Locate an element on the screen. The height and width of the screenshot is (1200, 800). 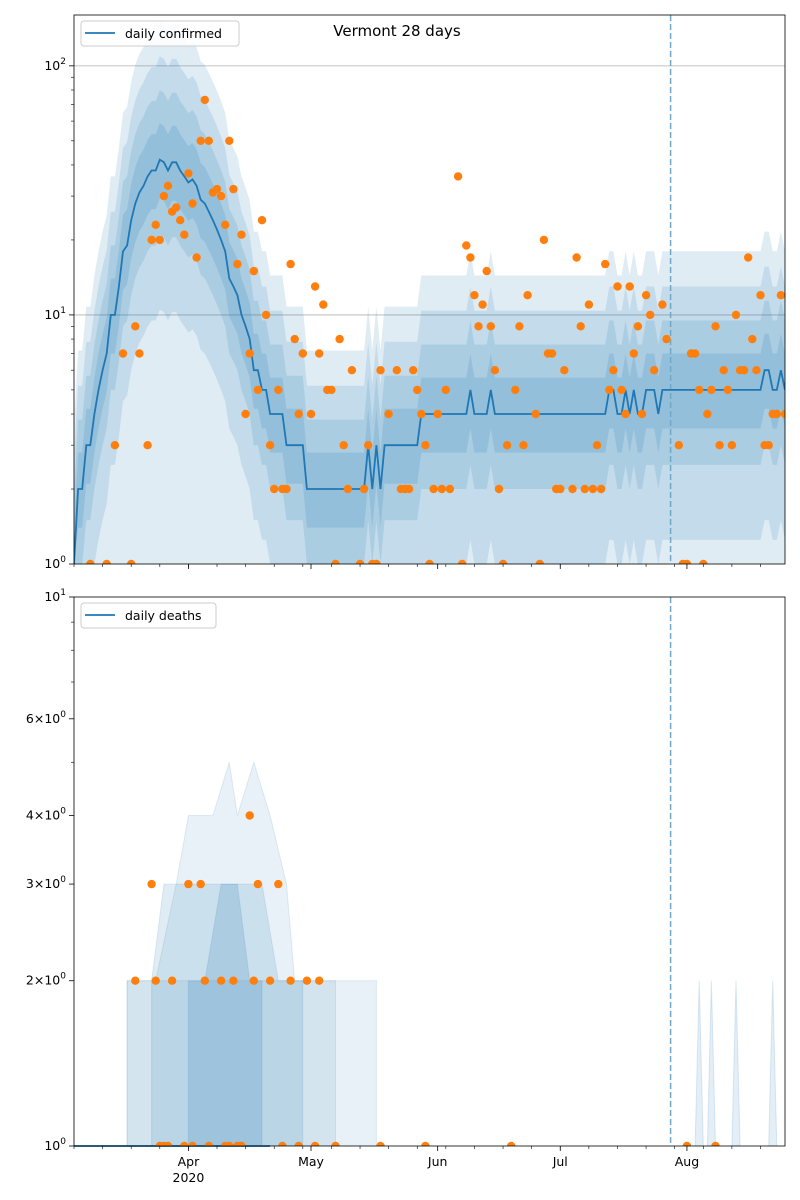
confirmed-y-axis: 100 101 102 is located at coordinates (59, 314).